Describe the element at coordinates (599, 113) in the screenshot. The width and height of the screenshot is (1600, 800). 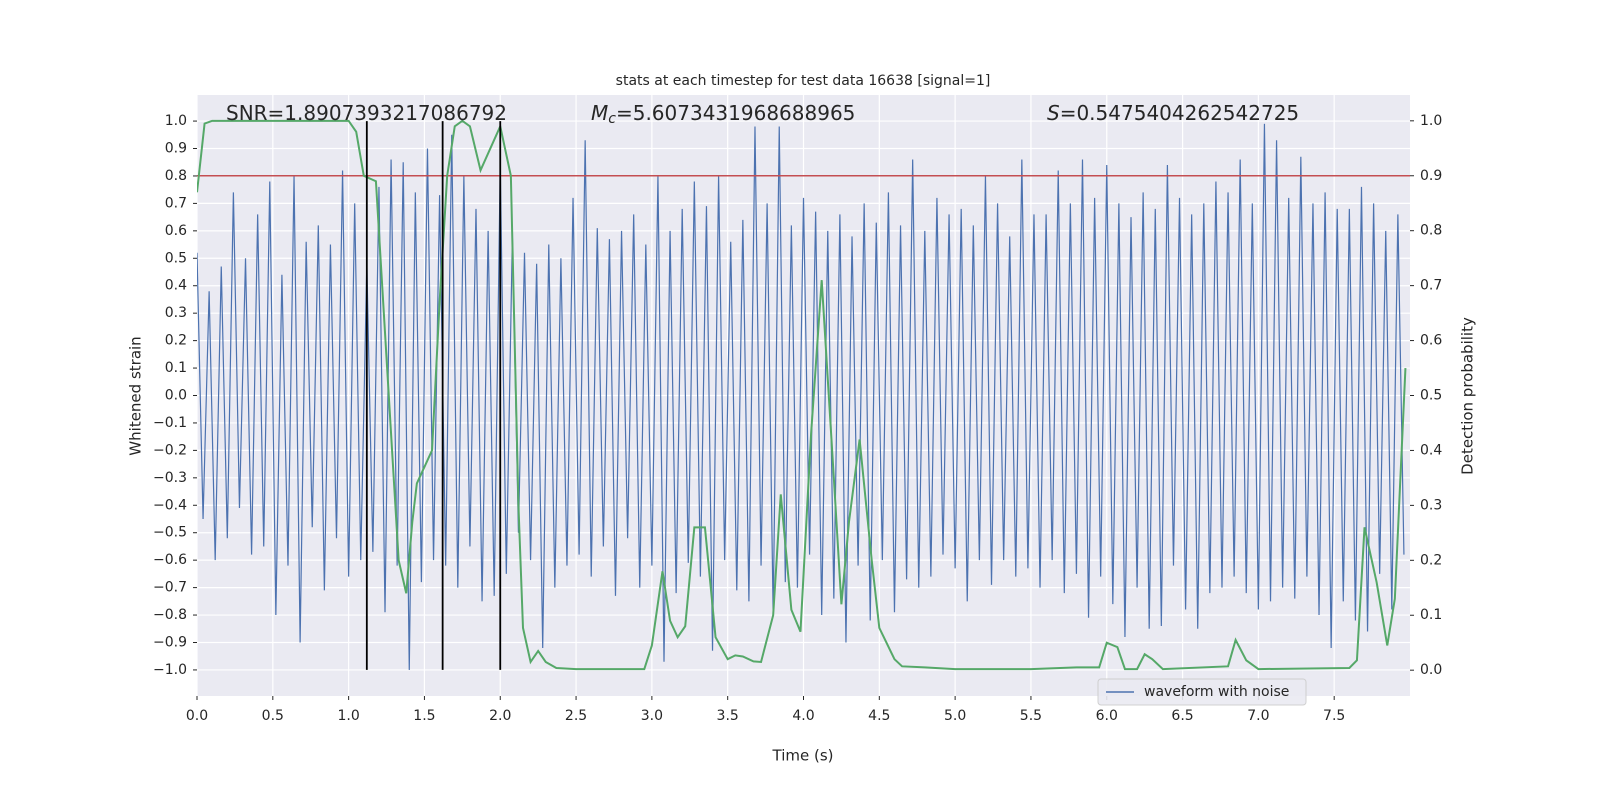
I see `annotation-symbol: M` at that location.